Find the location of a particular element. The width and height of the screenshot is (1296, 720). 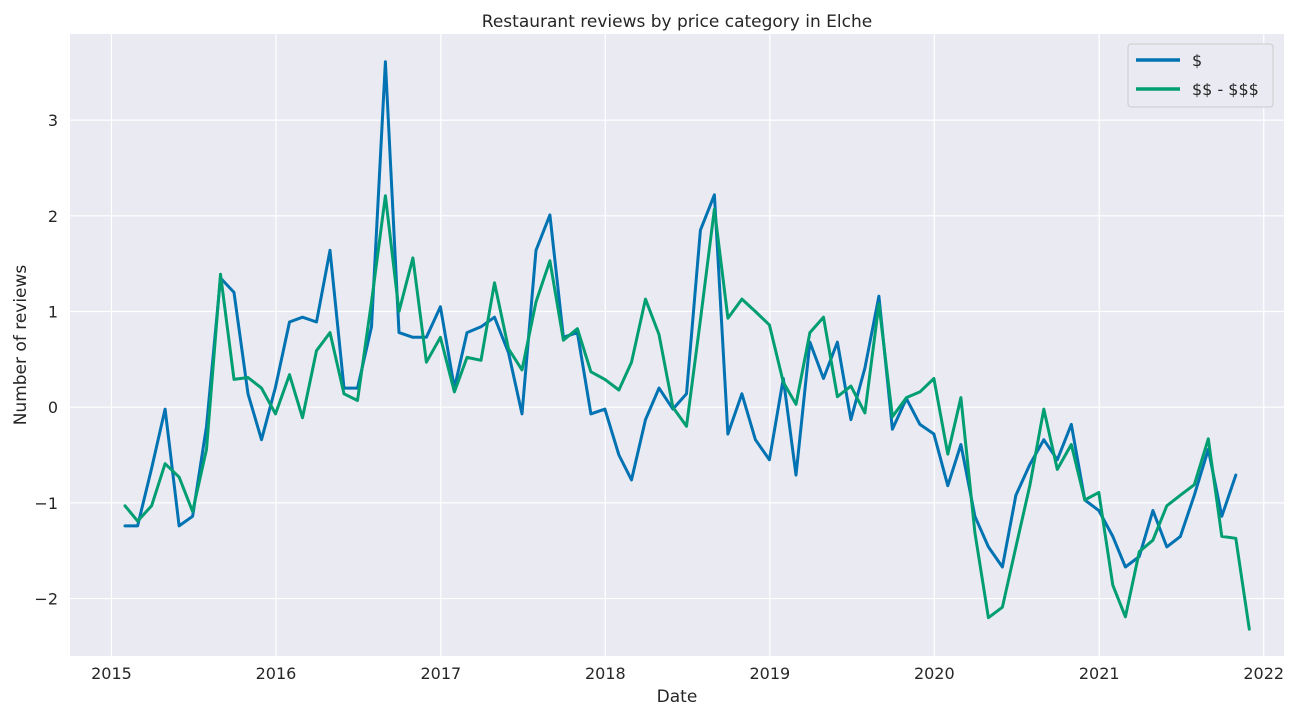

y-tick-label: 0 is located at coordinates (53, 407).